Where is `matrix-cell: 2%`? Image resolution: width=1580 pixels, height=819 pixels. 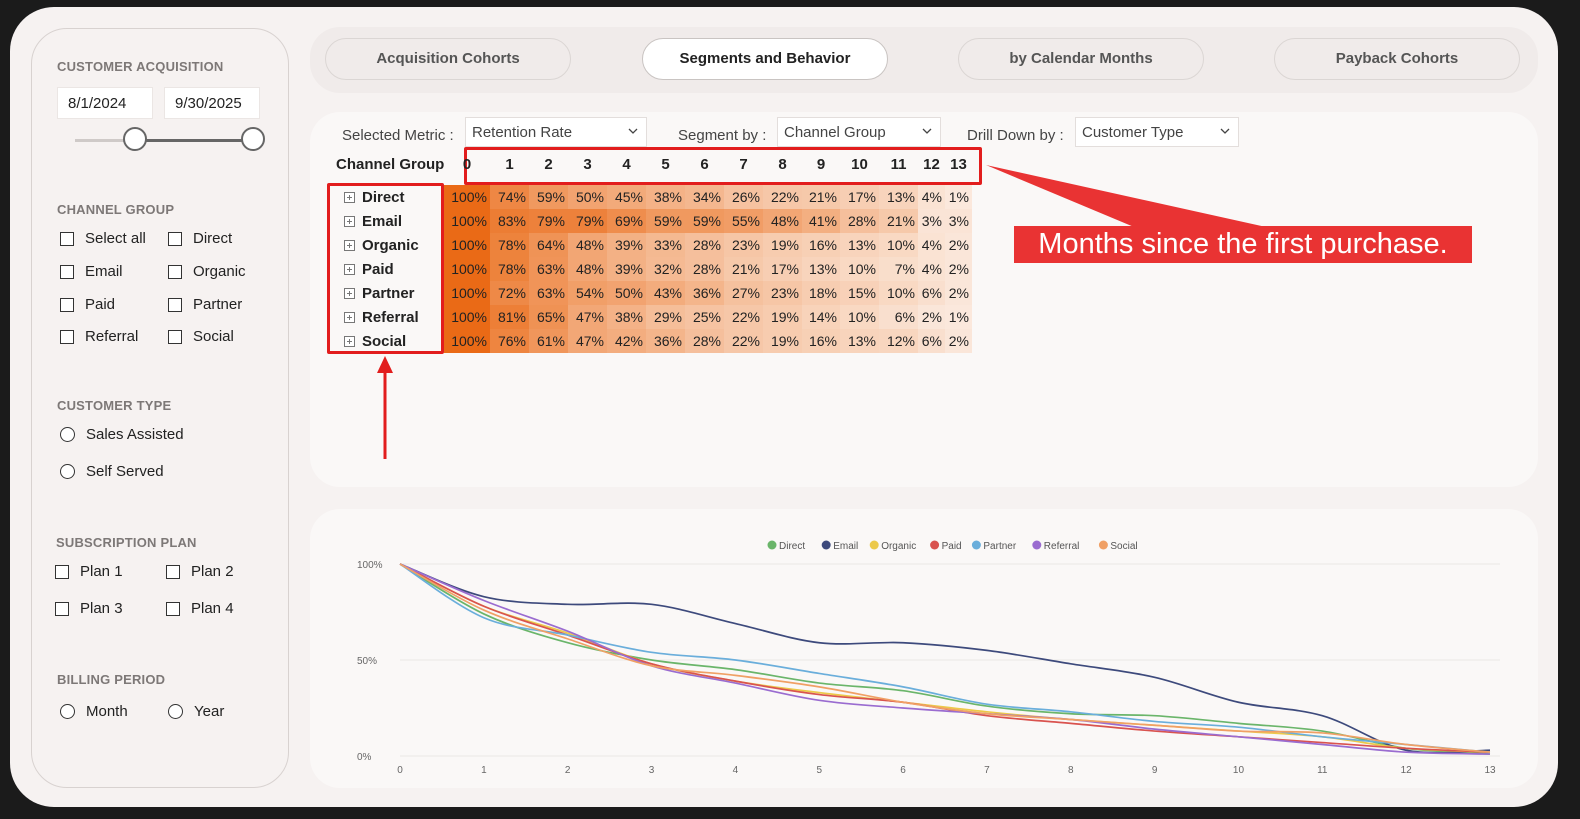
matrix-cell: 2% is located at coordinates (958, 245).